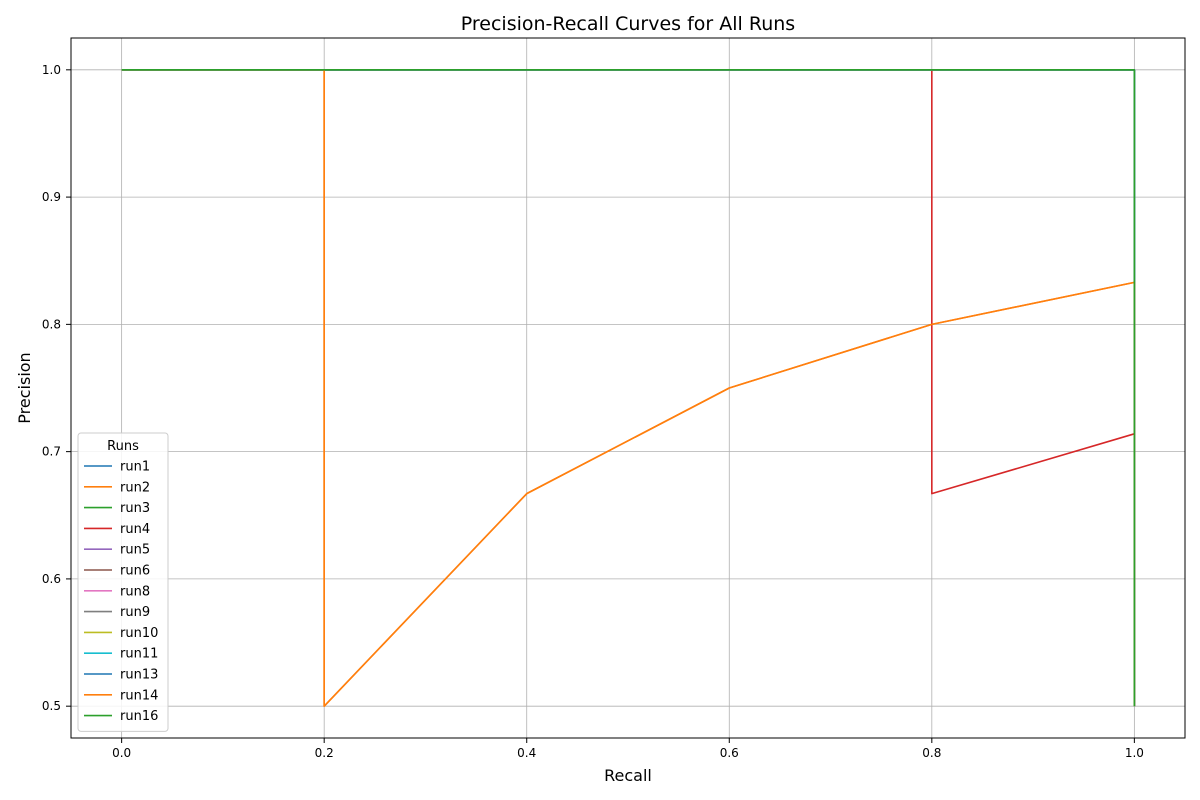 Image resolution: width=1200 pixels, height=800 pixels. I want to click on legend-label-run10: run10, so click(139, 633).